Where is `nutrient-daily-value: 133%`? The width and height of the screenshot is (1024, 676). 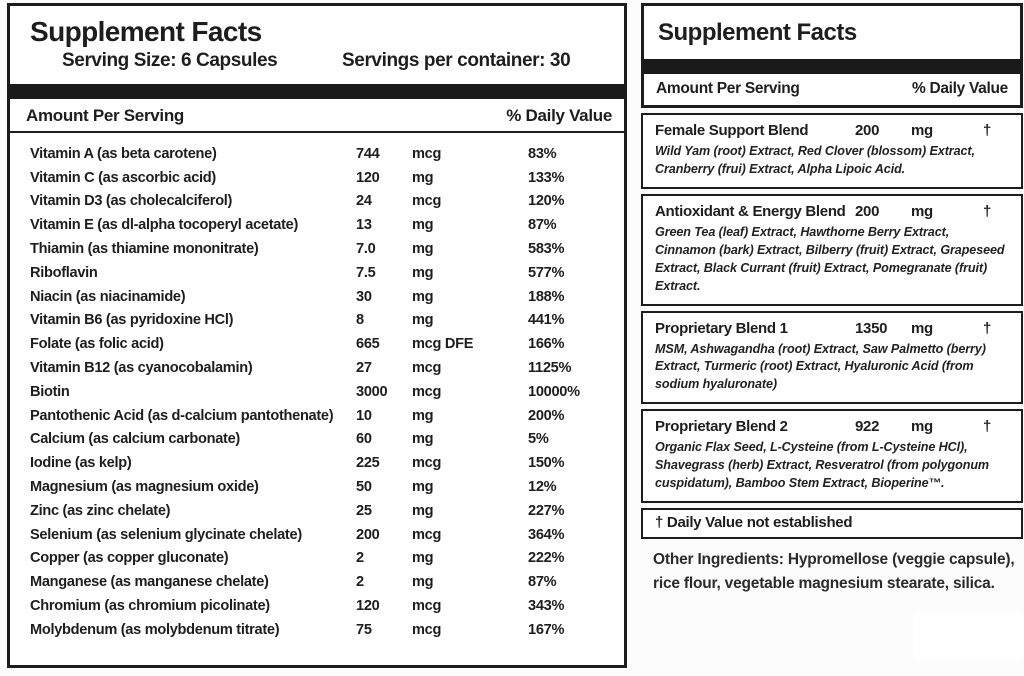
nutrient-daily-value: 133% is located at coordinates (546, 177).